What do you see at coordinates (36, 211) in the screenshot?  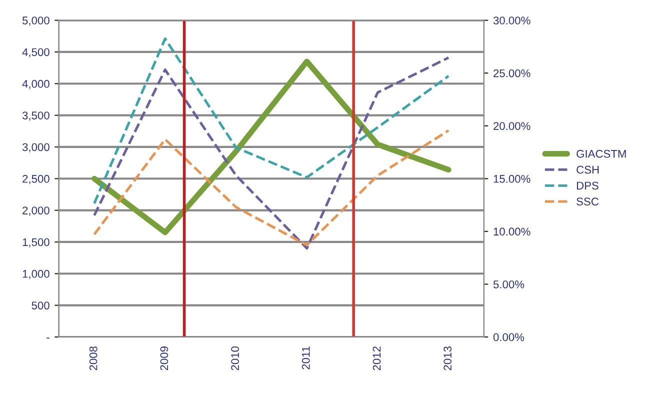 I see `y-tick-label: 2,000` at bounding box center [36, 211].